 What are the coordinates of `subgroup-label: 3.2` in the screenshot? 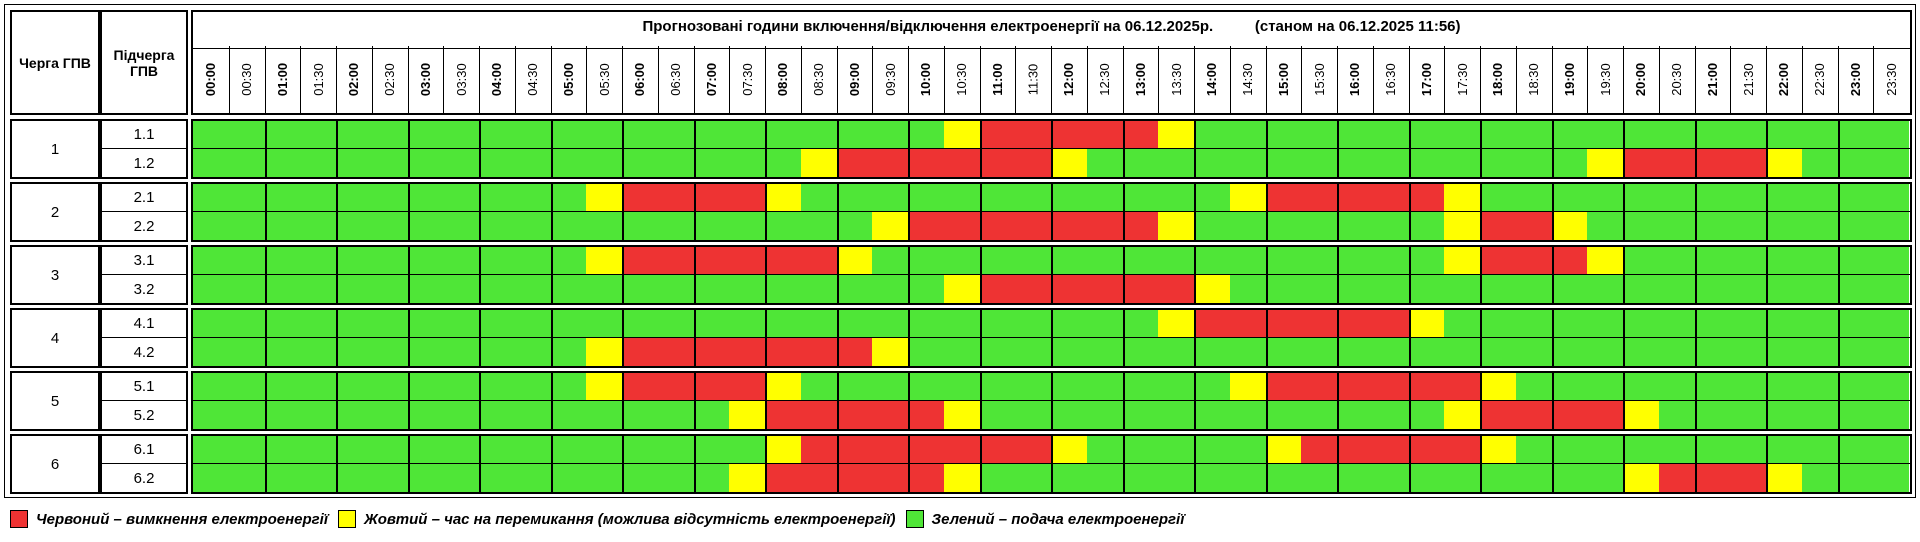 It's located at (144, 289).